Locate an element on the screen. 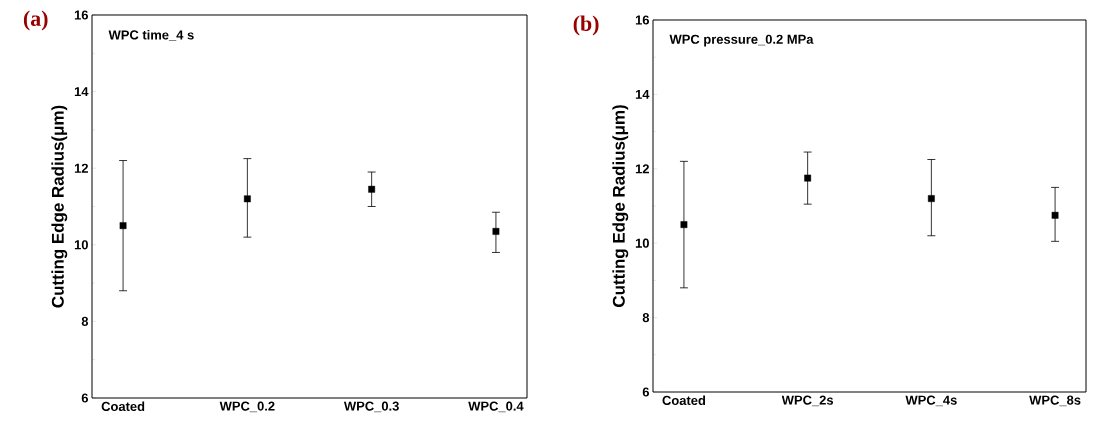 The height and width of the screenshot is (428, 1099). x-tick-label: WPC_0.2 is located at coordinates (247, 407).